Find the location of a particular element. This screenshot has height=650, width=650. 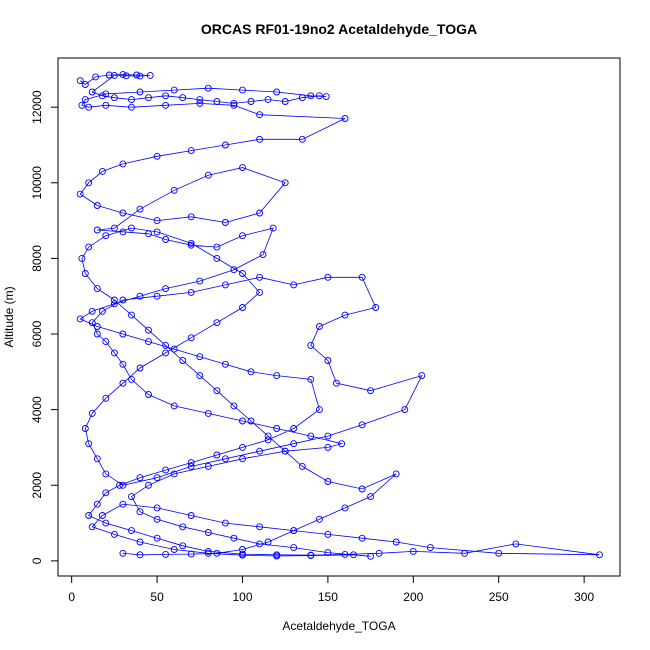

y-tick-label: 12000 is located at coordinates (37, 107).